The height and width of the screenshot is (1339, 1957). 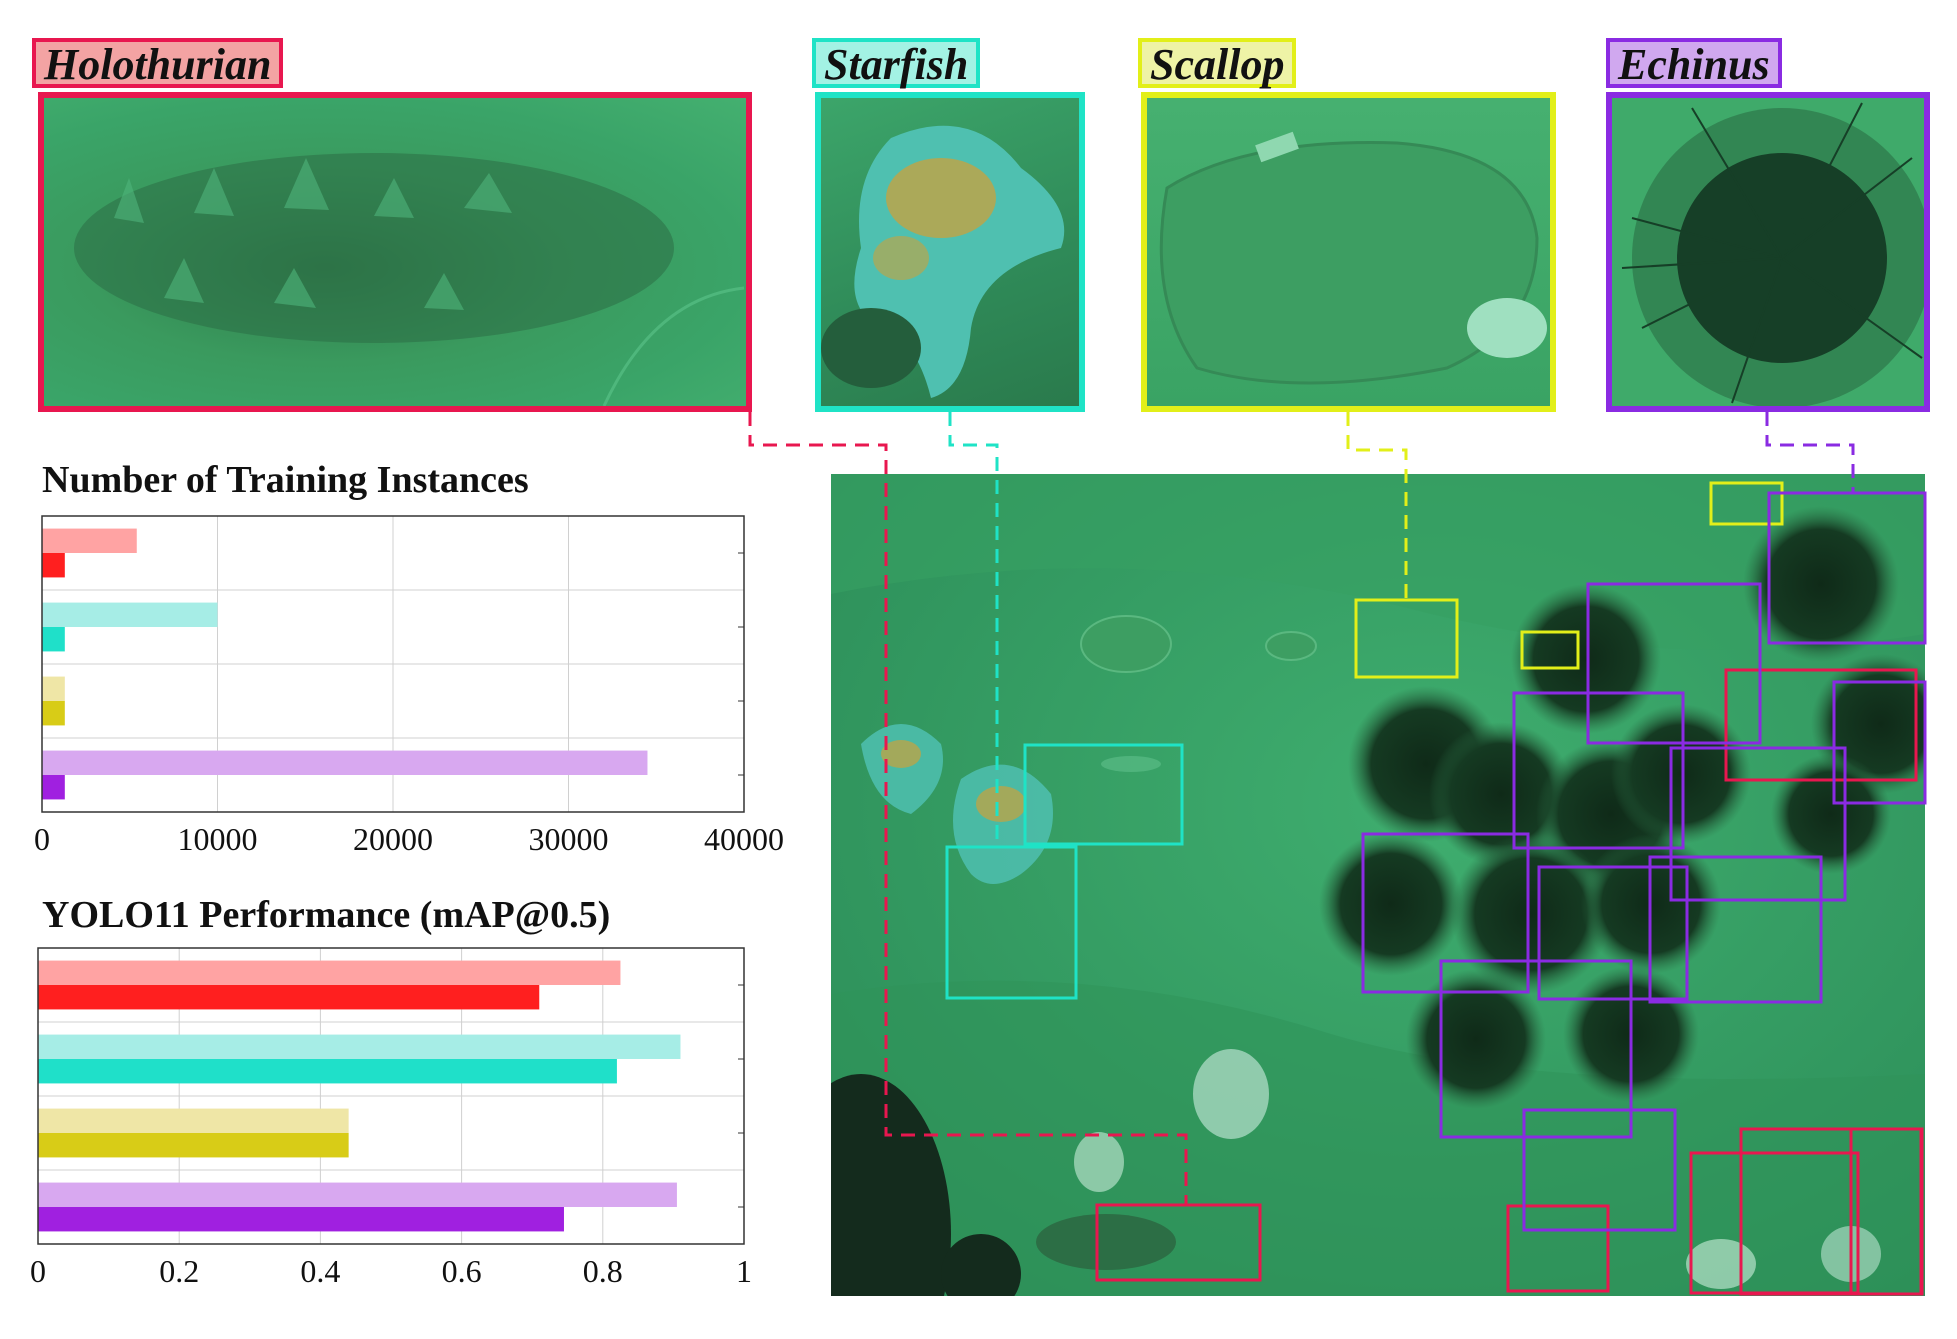 I want to click on x-tick-label: 10000, so click(x=218, y=839).